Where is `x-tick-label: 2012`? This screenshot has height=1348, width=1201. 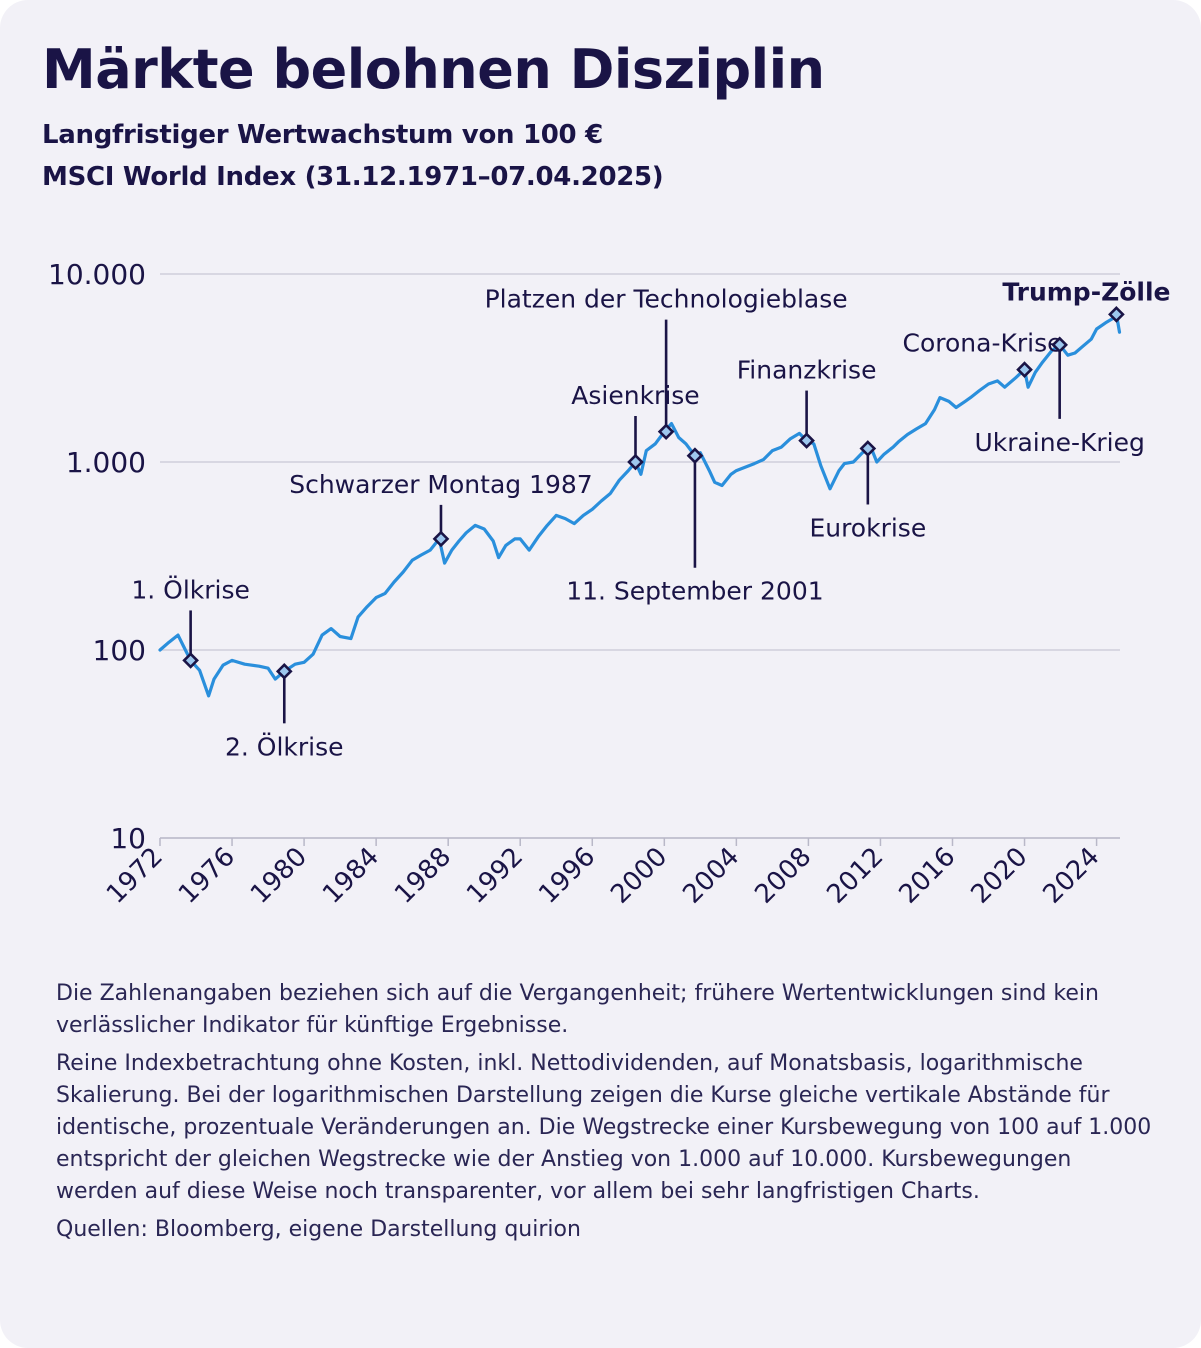 x-tick-label: 2012 is located at coordinates (855, 876).